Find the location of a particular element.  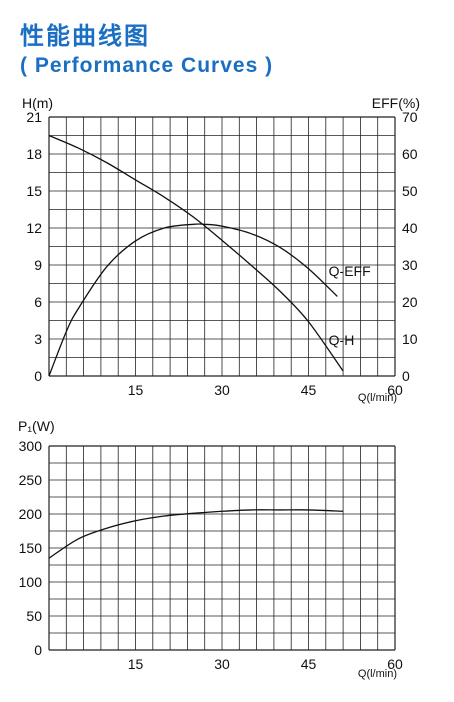

chart2-xtick-label: 30 is located at coordinates (222, 664).